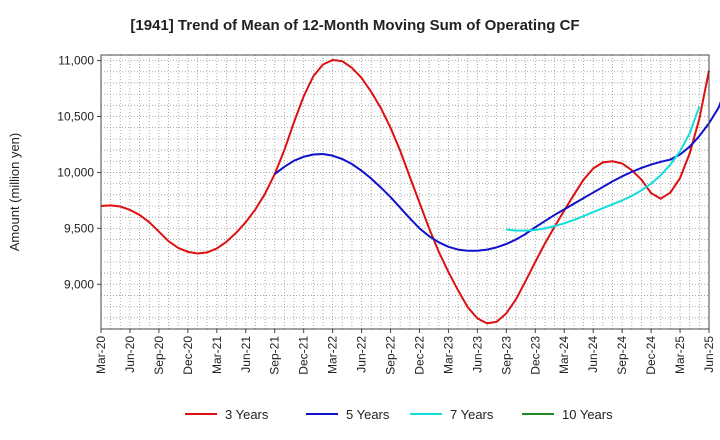 Image resolution: width=720 pixels, height=440 pixels. Describe the element at coordinates (399, 414) in the screenshot. I see `legend: 3 Years 5 Years 7 Years 10 Years` at that location.